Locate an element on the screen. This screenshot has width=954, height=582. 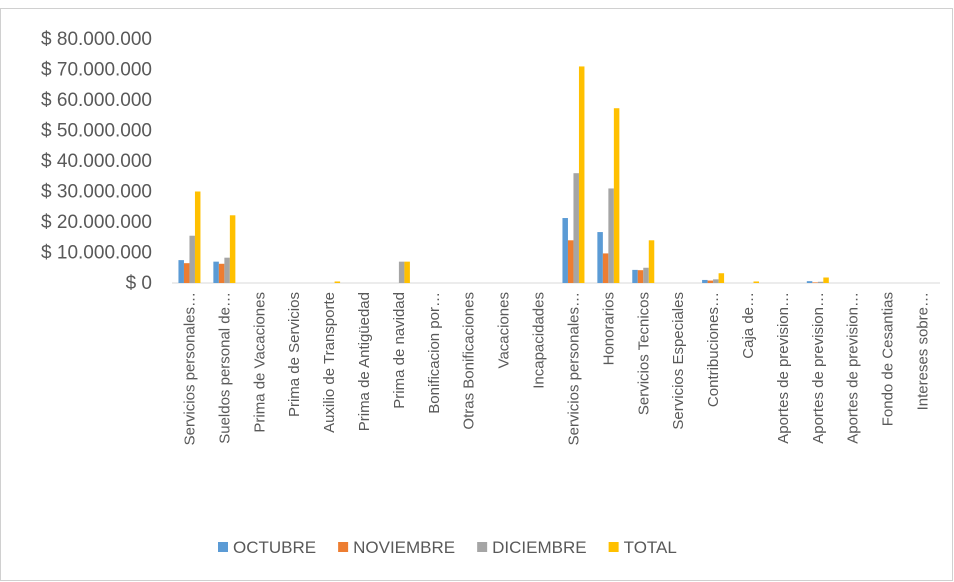
y-tick-label: $ 0 is located at coordinates (139, 283).